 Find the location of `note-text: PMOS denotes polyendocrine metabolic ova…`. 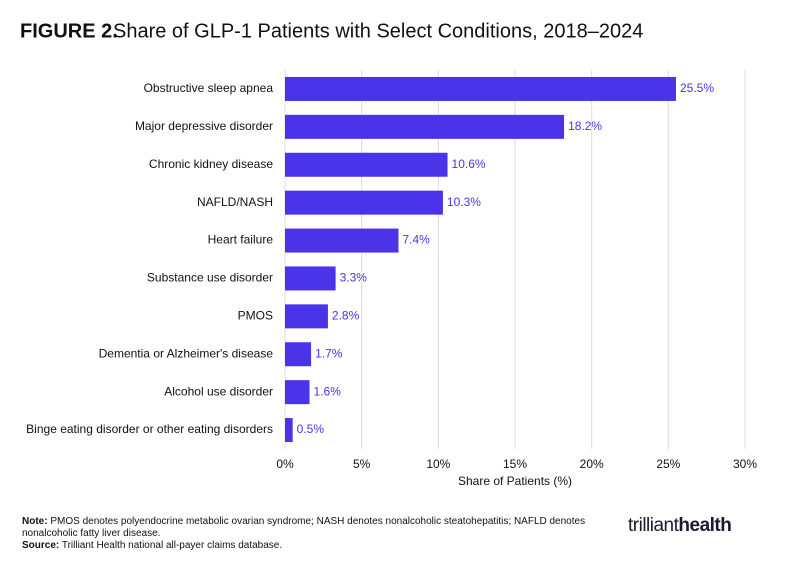

note-text: PMOS denotes polyendocrine metabolic ova… is located at coordinates (304, 527).